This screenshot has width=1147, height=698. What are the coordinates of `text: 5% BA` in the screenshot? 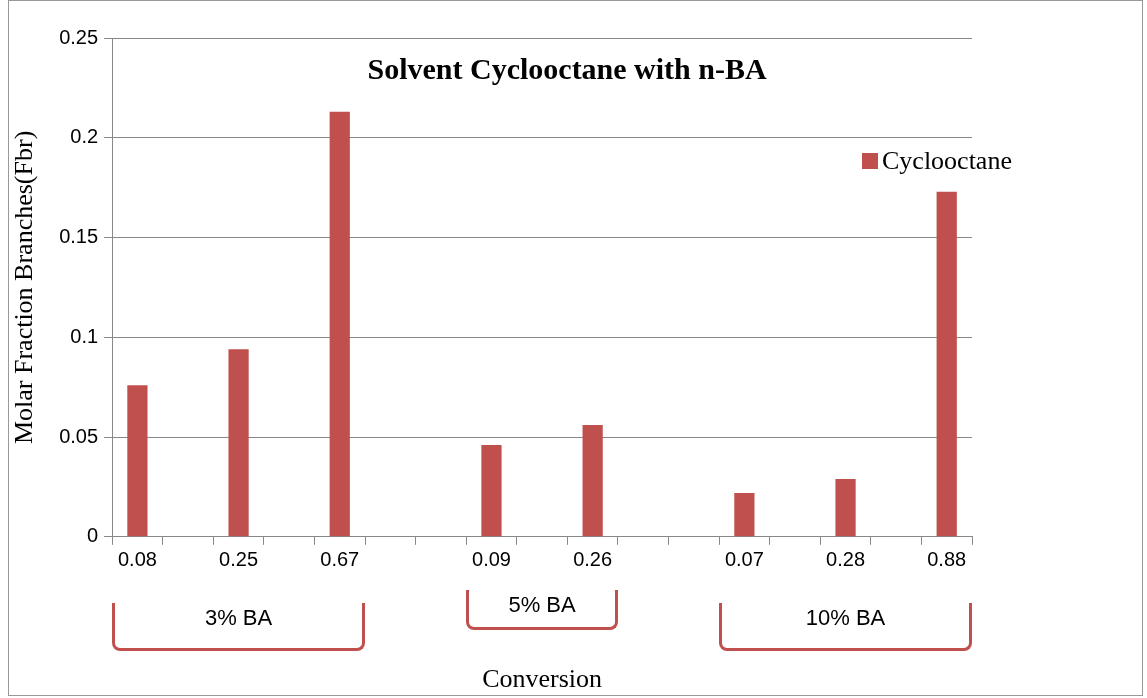 It's located at (542, 605).